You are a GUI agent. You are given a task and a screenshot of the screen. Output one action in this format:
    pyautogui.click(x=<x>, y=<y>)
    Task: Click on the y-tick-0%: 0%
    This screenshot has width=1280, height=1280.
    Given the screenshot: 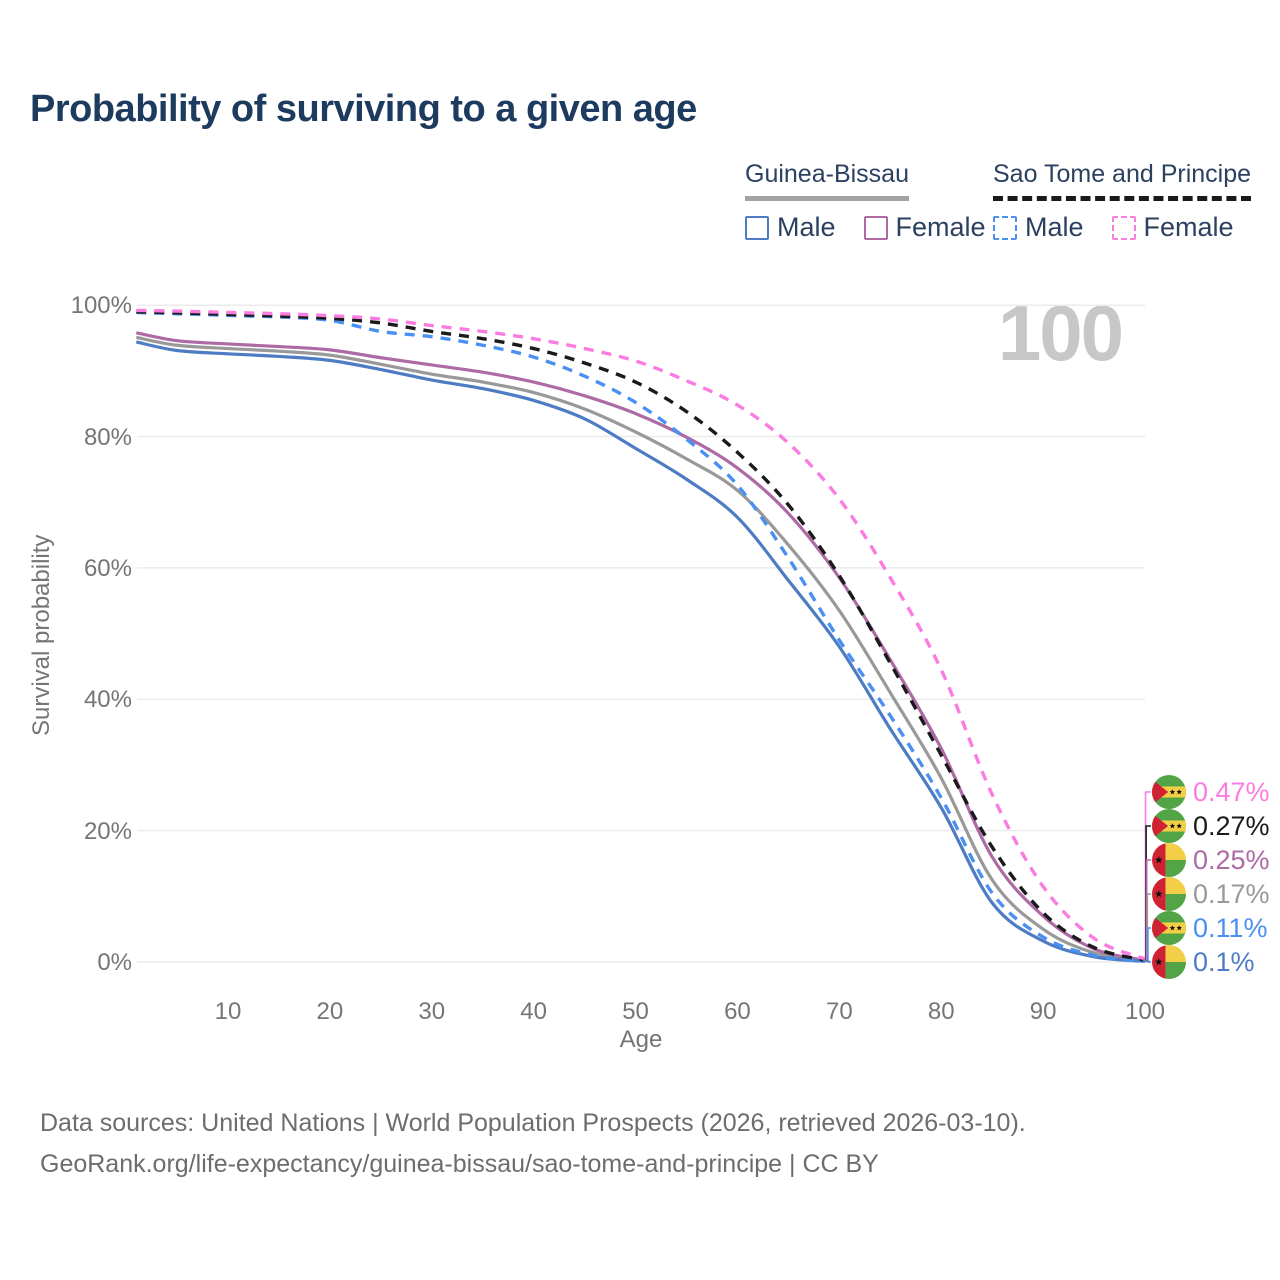 What is the action you would take?
    pyautogui.click(x=114, y=962)
    